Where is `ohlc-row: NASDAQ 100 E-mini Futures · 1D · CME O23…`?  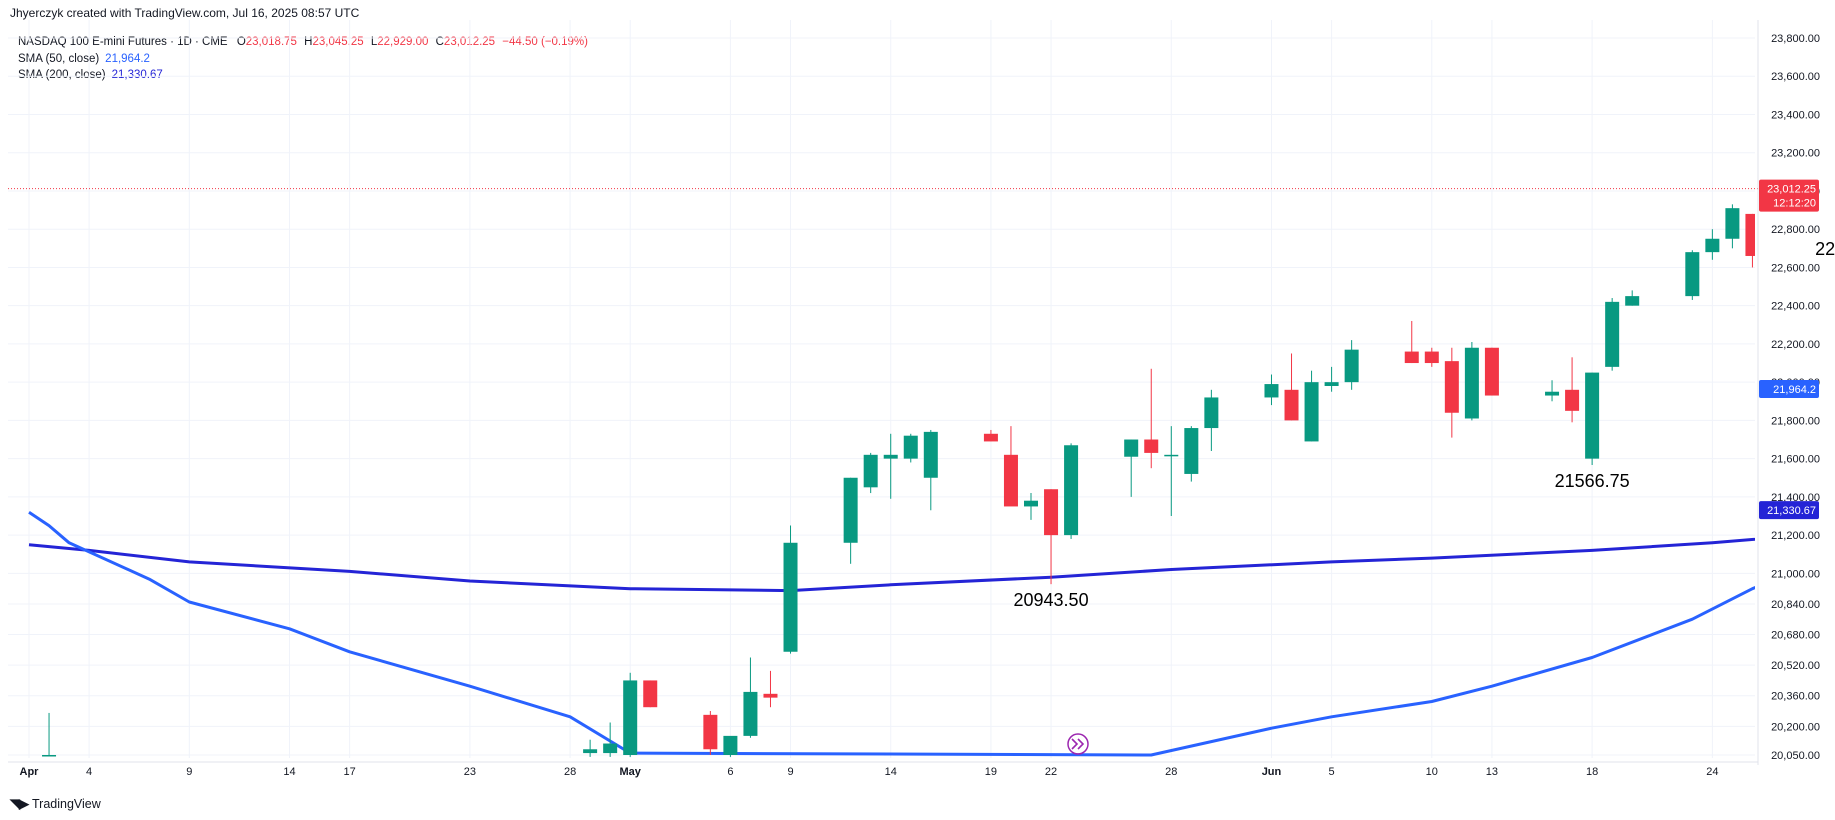 ohlc-row: NASDAQ 100 E-mini Futures · 1D · CME O23… is located at coordinates (303, 42).